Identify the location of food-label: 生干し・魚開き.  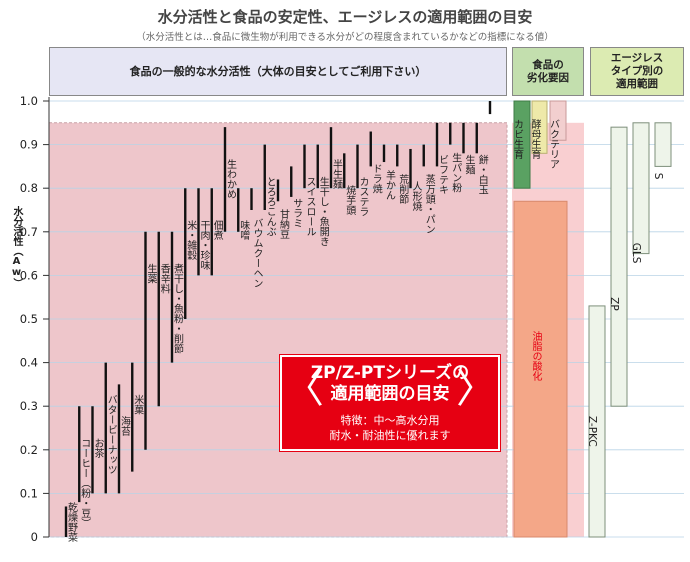
(323, 210).